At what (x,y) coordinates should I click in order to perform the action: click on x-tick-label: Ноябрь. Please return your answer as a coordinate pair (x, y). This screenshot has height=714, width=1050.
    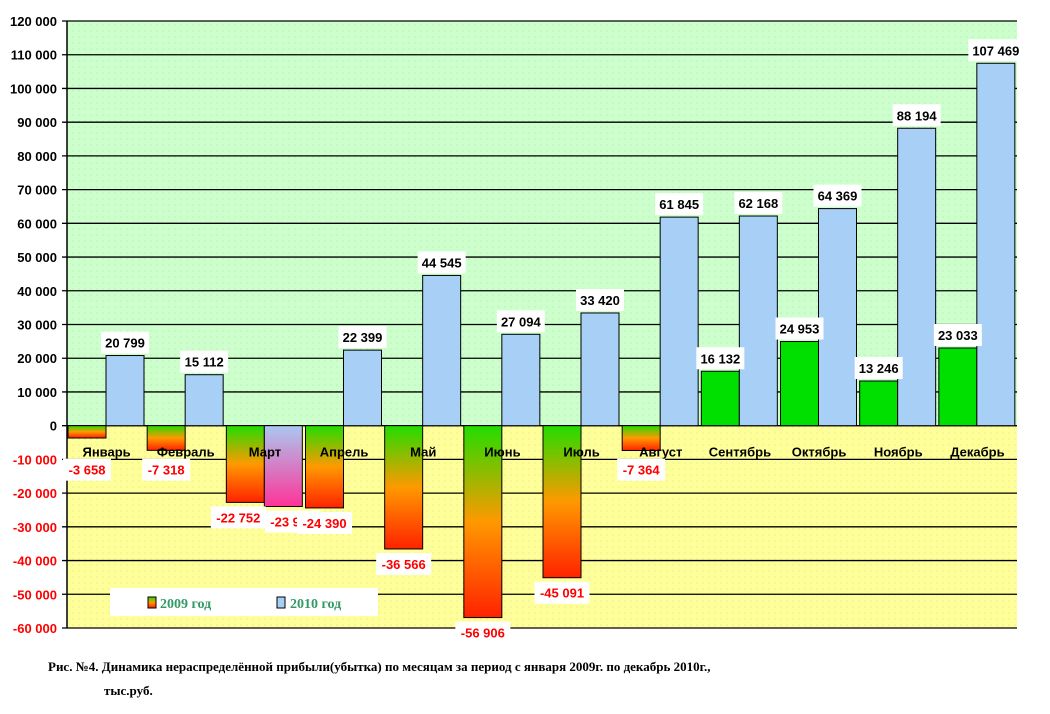
    Looking at the image, I should click on (898, 452).